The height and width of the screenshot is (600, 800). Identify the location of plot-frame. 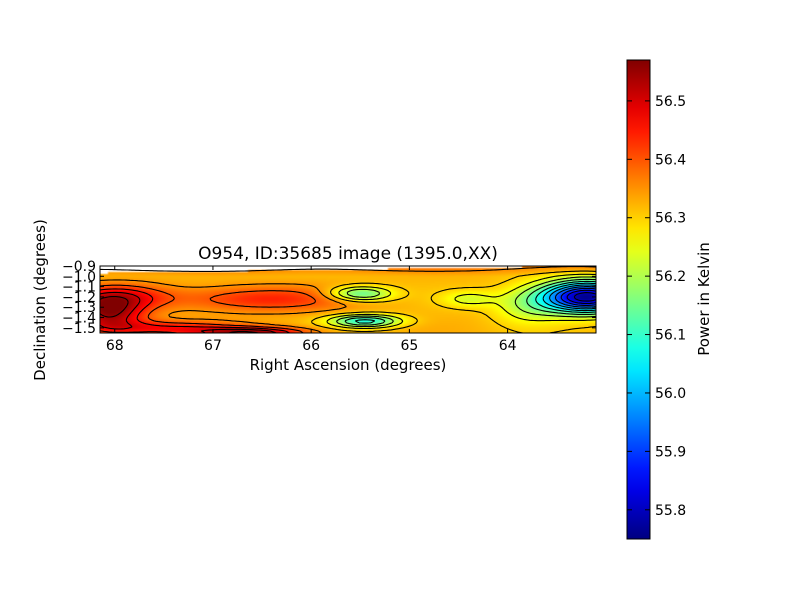
(348, 299).